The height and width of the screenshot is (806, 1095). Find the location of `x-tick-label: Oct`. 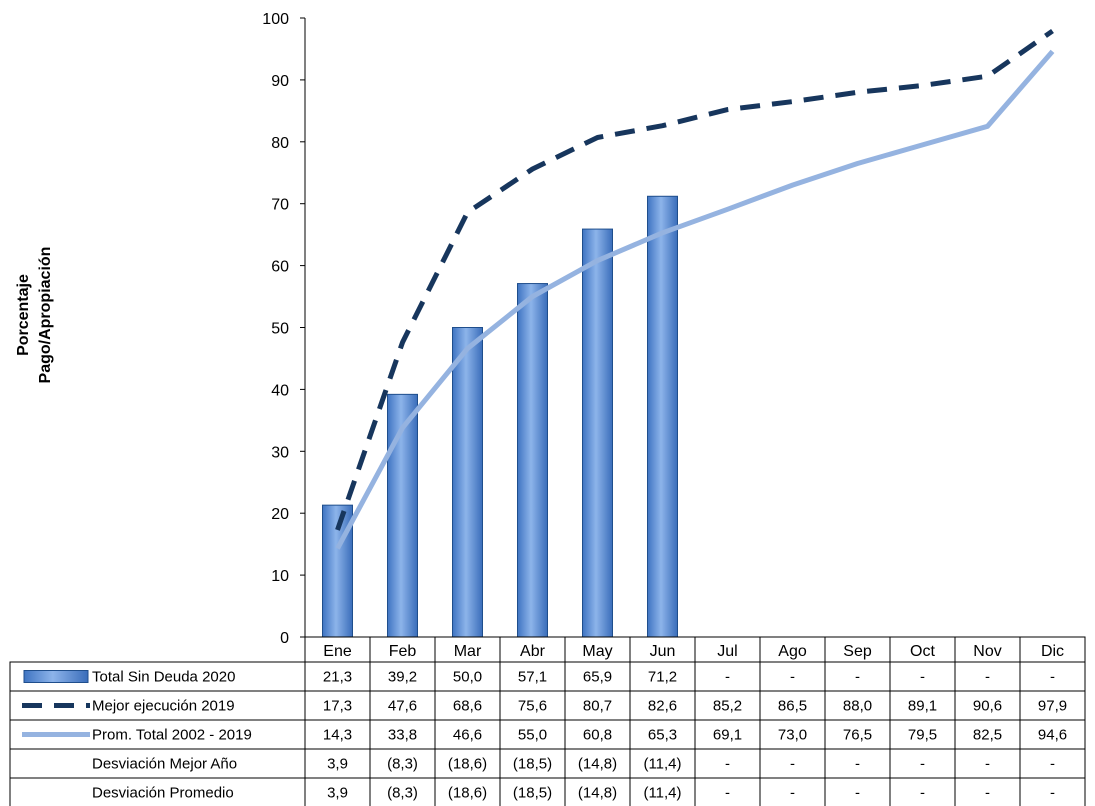

x-tick-label: Oct is located at coordinates (922, 651).